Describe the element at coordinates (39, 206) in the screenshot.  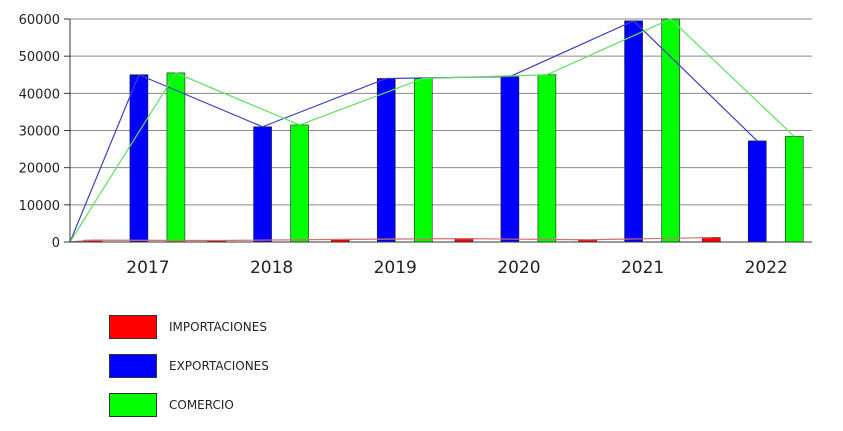
I see `y-tick-label-10000: 10000` at that location.